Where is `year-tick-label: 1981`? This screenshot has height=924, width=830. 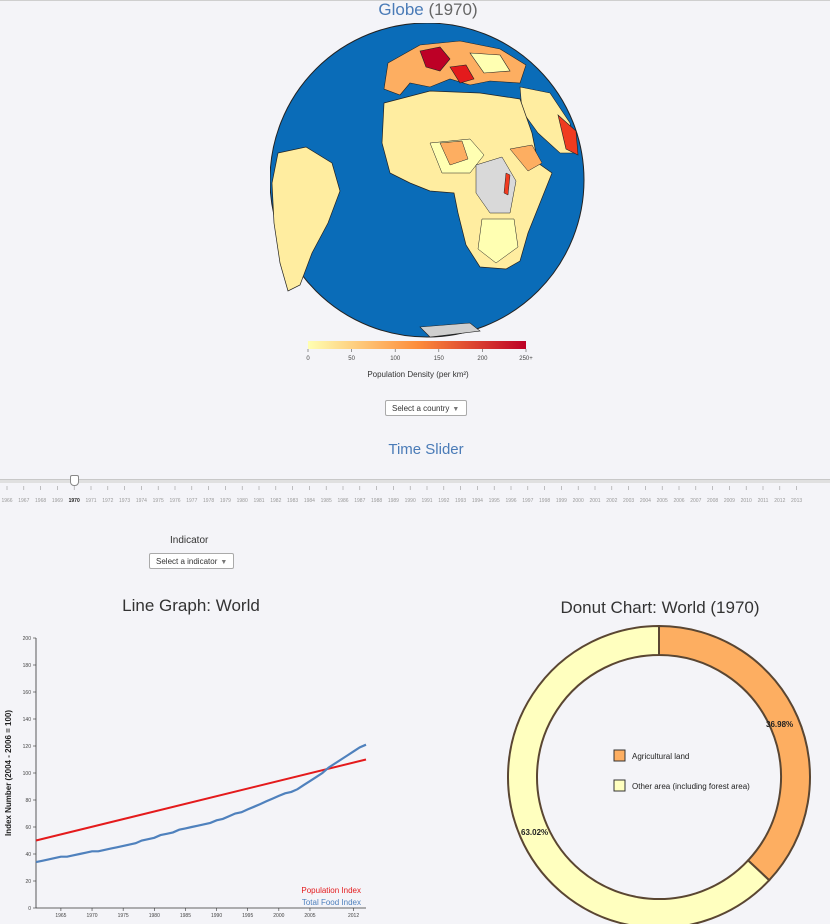 year-tick-label: 1981 is located at coordinates (258, 501).